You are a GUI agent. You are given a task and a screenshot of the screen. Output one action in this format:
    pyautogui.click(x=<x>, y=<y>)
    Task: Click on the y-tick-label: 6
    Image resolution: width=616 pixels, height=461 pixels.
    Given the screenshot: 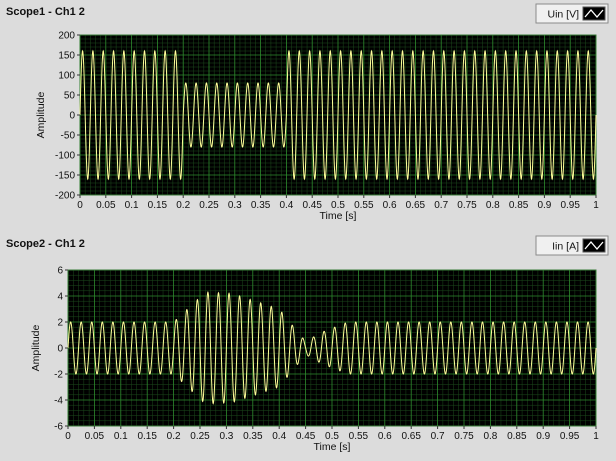 What is the action you would take?
    pyautogui.click(x=60, y=271)
    